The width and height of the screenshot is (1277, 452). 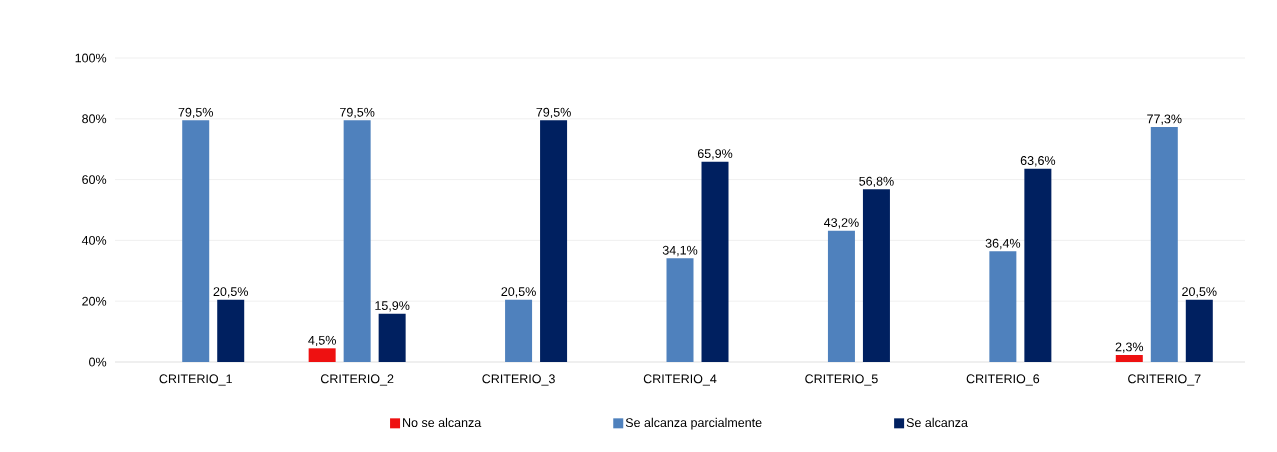 I want to click on legend-label: Se alcanza, so click(x=937, y=422).